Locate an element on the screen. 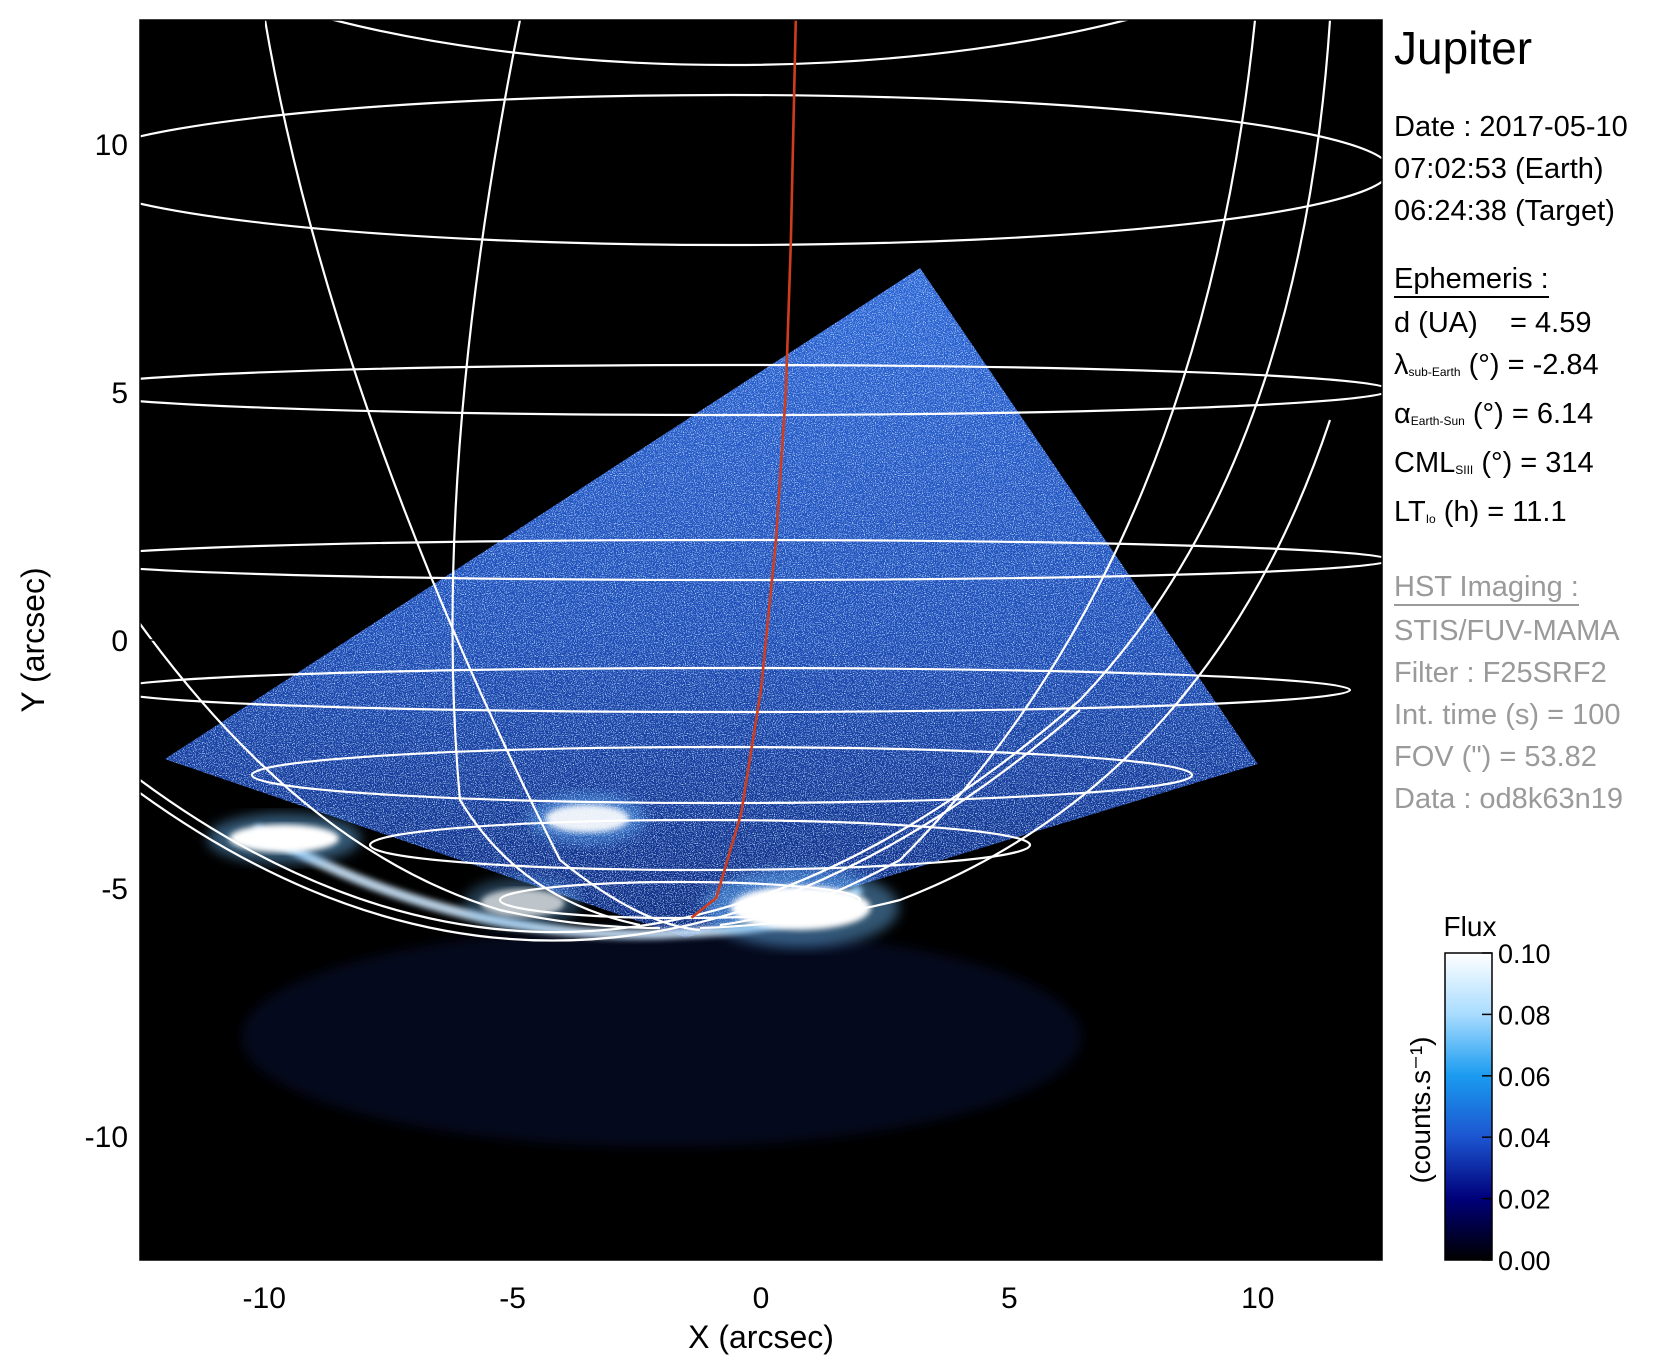  y-tick-label: 10 is located at coordinates (111, 145).